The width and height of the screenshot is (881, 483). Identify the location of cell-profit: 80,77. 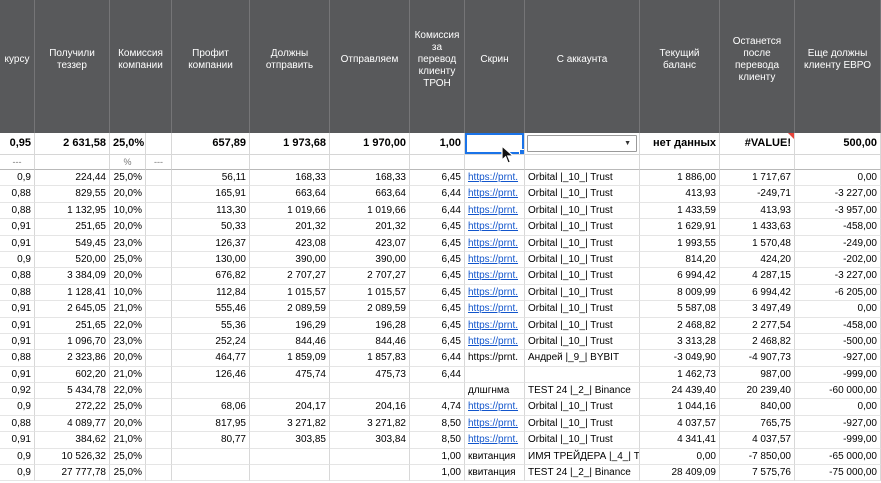
(211, 440).